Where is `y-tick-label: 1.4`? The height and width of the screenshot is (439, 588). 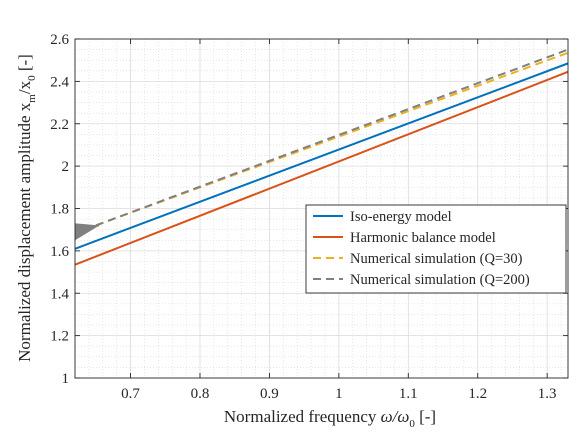 y-tick-label: 1.4 is located at coordinates (59, 294).